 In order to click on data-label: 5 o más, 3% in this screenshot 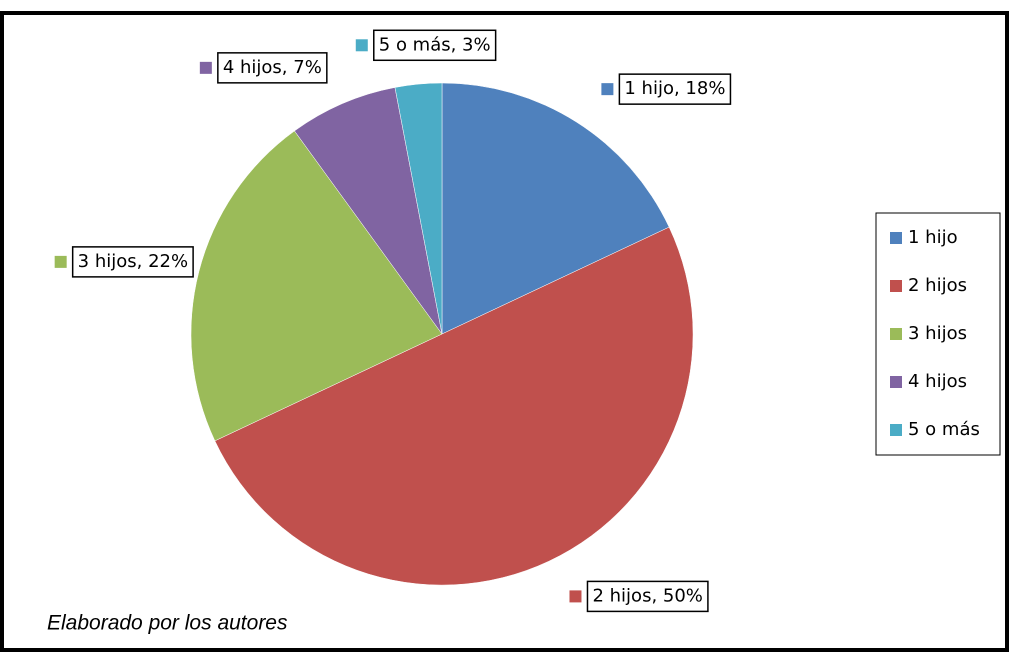, I will do `click(426, 45)`.